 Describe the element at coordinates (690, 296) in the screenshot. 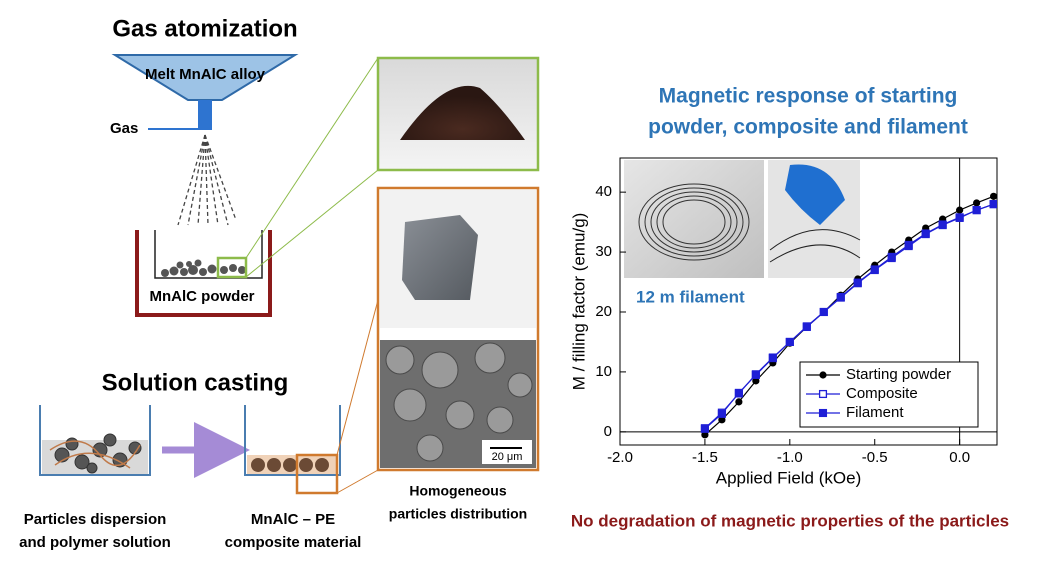

I see `inset-label: 12 m filament` at that location.